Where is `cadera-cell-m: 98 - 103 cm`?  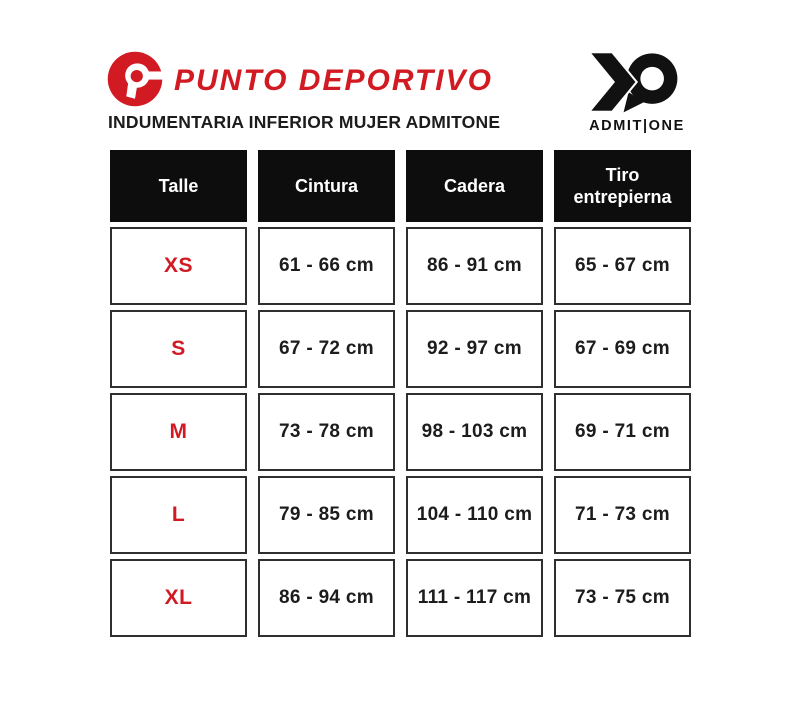 cadera-cell-m: 98 - 103 cm is located at coordinates (474, 432).